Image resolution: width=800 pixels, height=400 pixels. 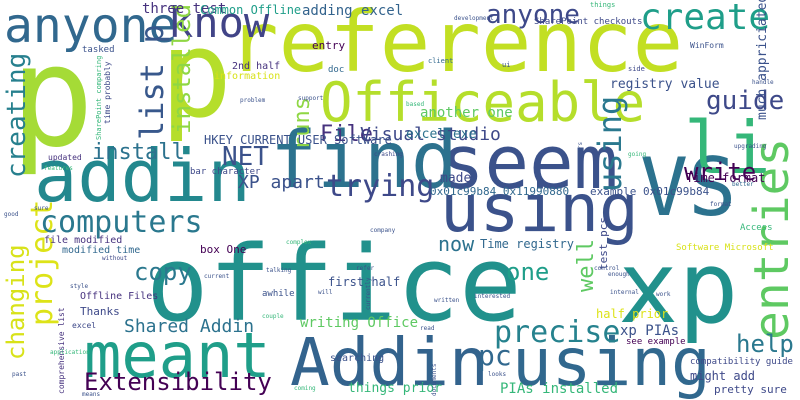 I want to click on word-hex-pair: 0x01c99b84 0x11990880, so click(x=500, y=191).